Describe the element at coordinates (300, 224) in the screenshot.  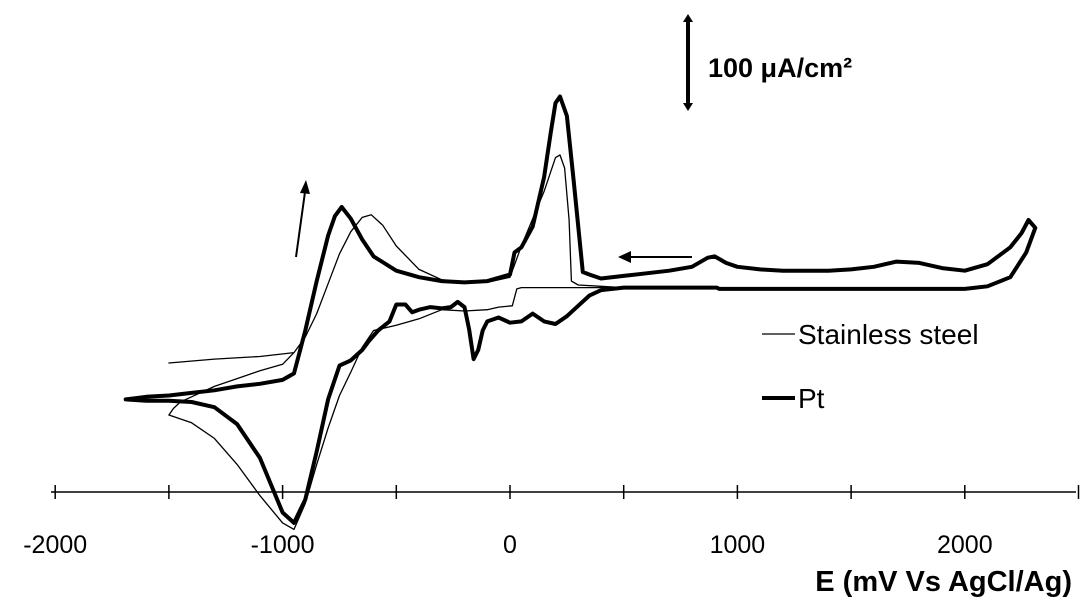
I see `sweep-arrow-up-shaft` at that location.